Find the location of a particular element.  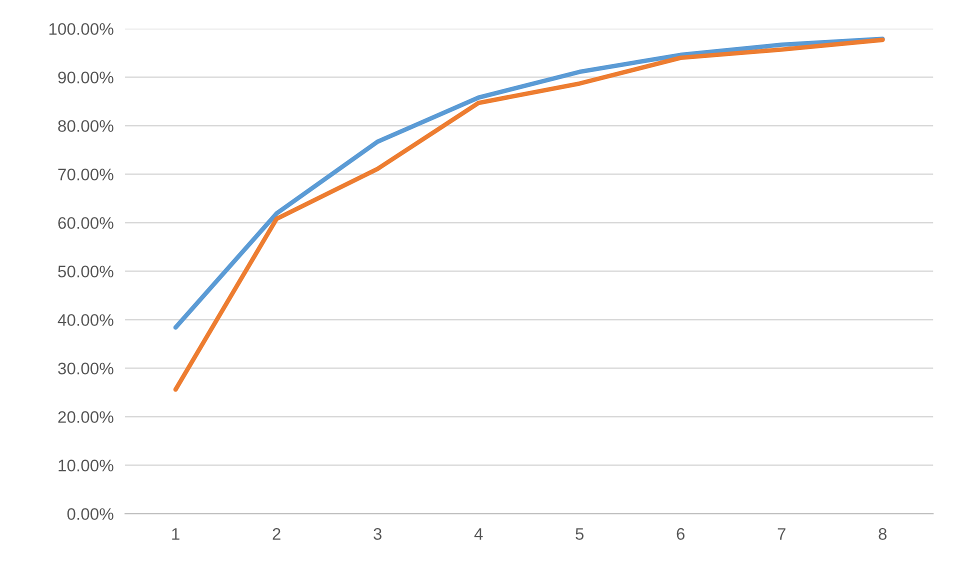

x-tick-label: 4 is located at coordinates (478, 534).